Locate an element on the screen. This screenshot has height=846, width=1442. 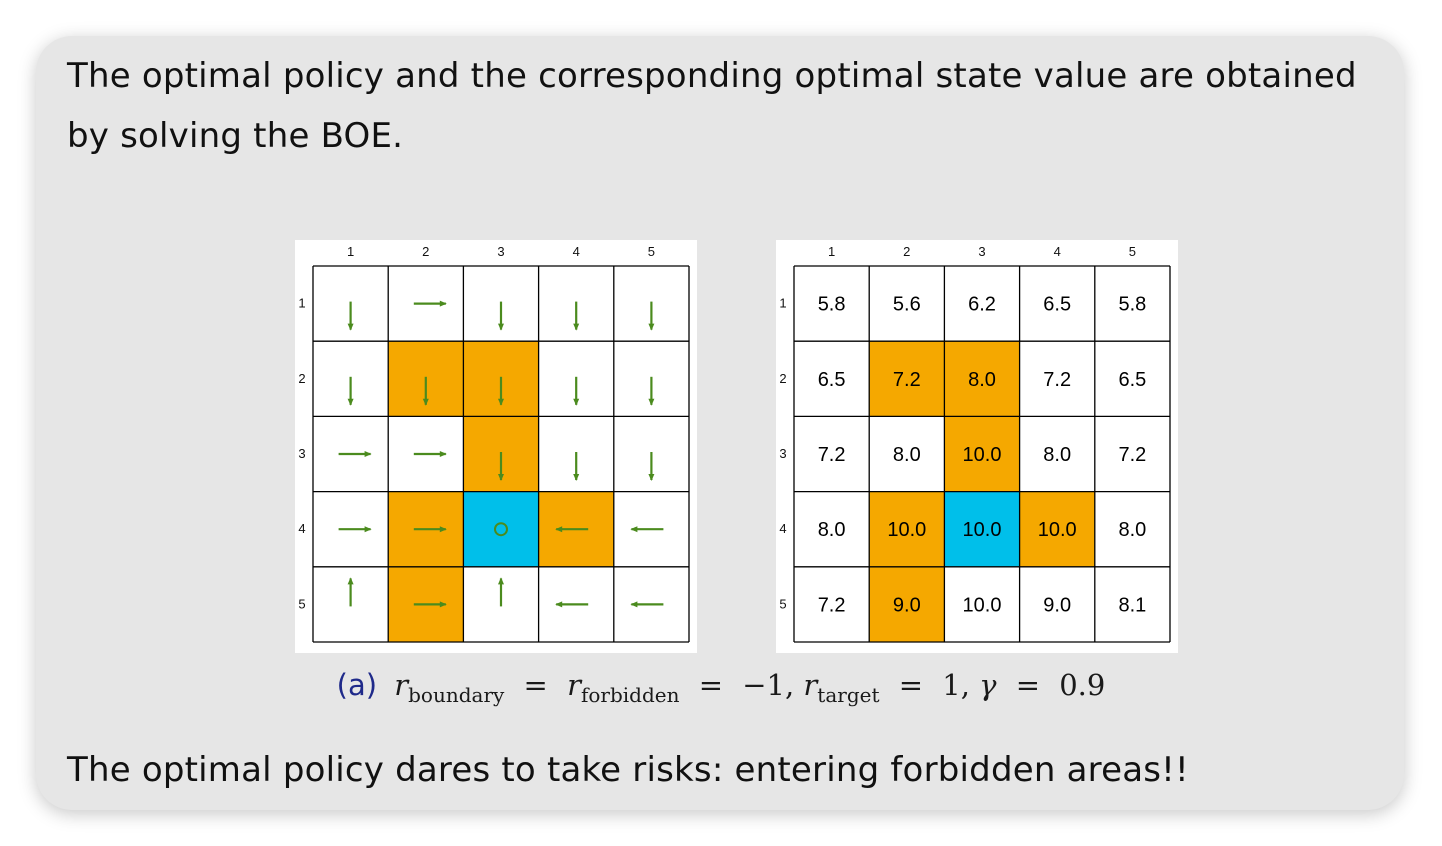
policy-column-label: 1 is located at coordinates (350, 251).